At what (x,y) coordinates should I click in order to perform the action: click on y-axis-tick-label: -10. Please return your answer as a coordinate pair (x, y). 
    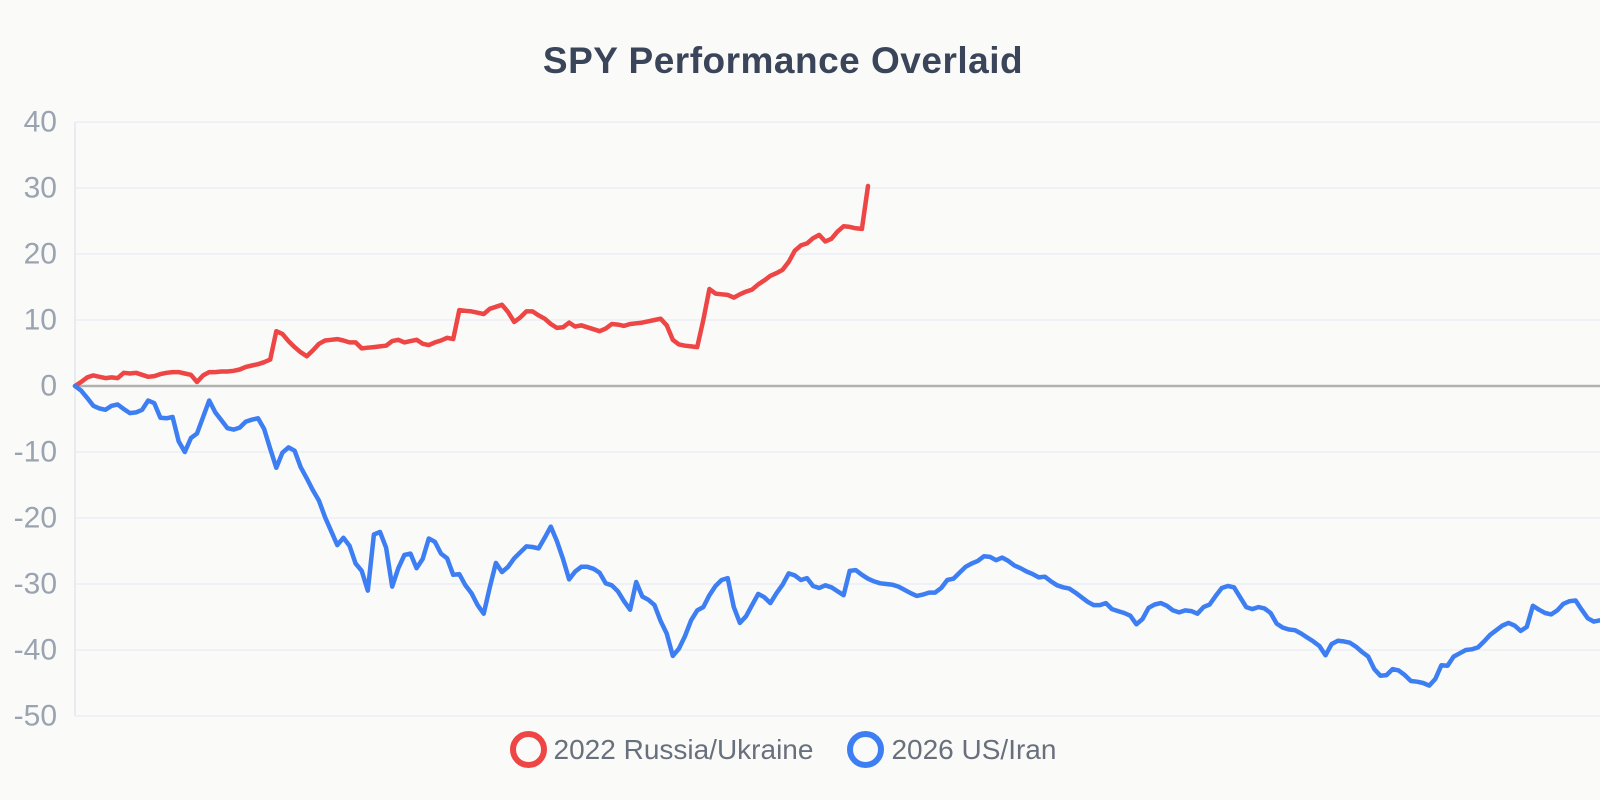
    Looking at the image, I should click on (35, 452).